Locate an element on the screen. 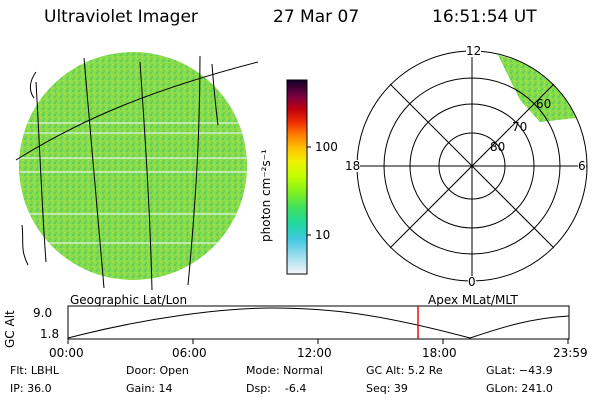  timeline-plot is located at coordinates (318, 324).